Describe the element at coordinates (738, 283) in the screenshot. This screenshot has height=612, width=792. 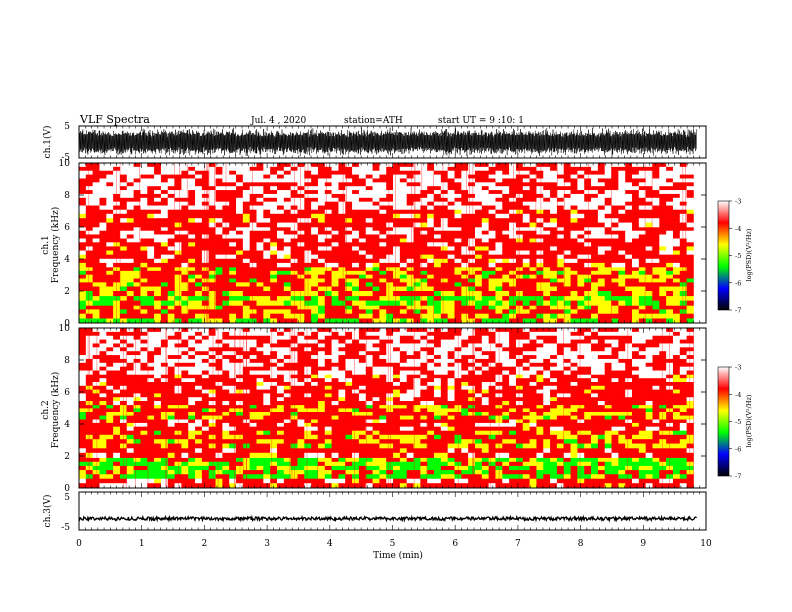
I see `colorbar-tick-label: -6` at that location.